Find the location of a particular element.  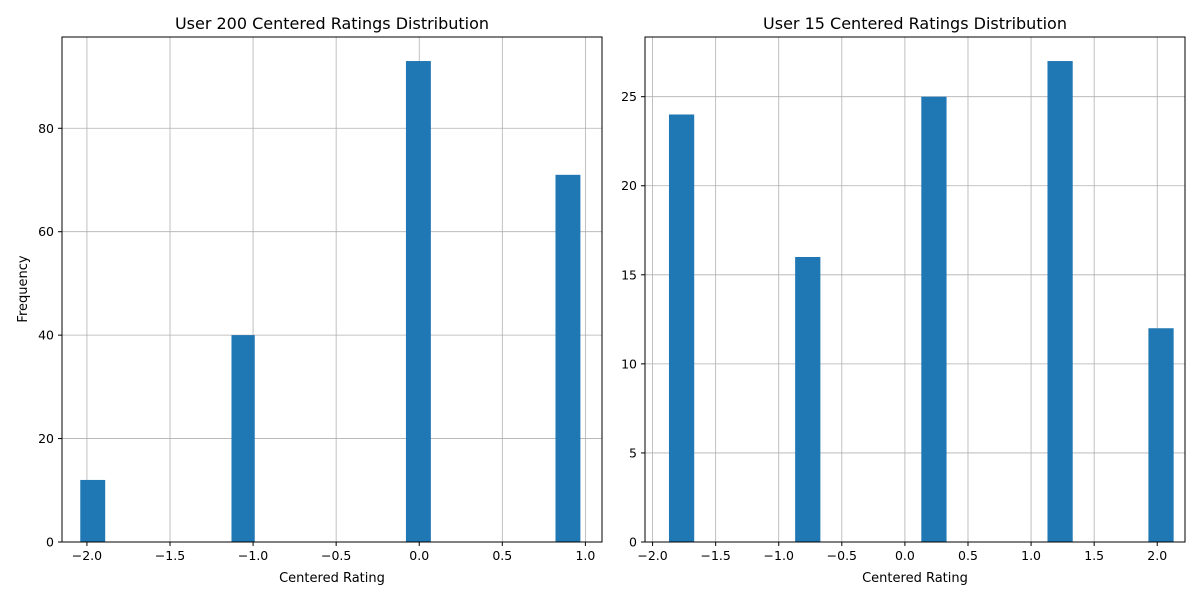

y-tick-label: 80 is located at coordinates (46, 128).